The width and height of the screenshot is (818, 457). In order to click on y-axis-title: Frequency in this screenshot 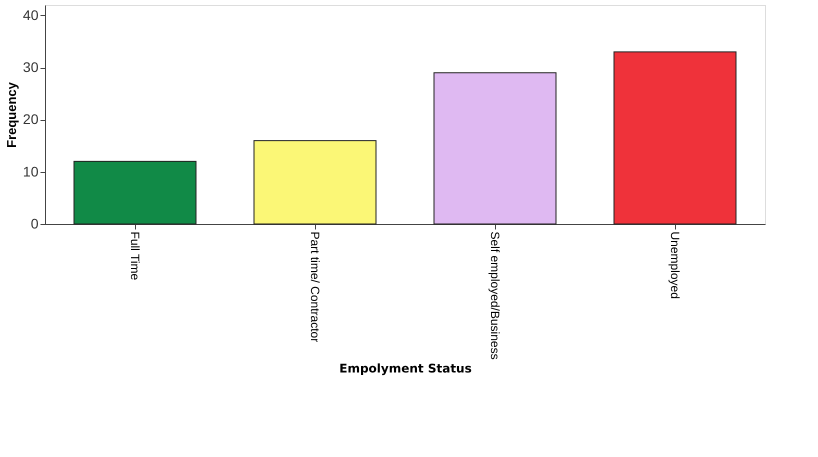, I will do `click(11, 114)`.